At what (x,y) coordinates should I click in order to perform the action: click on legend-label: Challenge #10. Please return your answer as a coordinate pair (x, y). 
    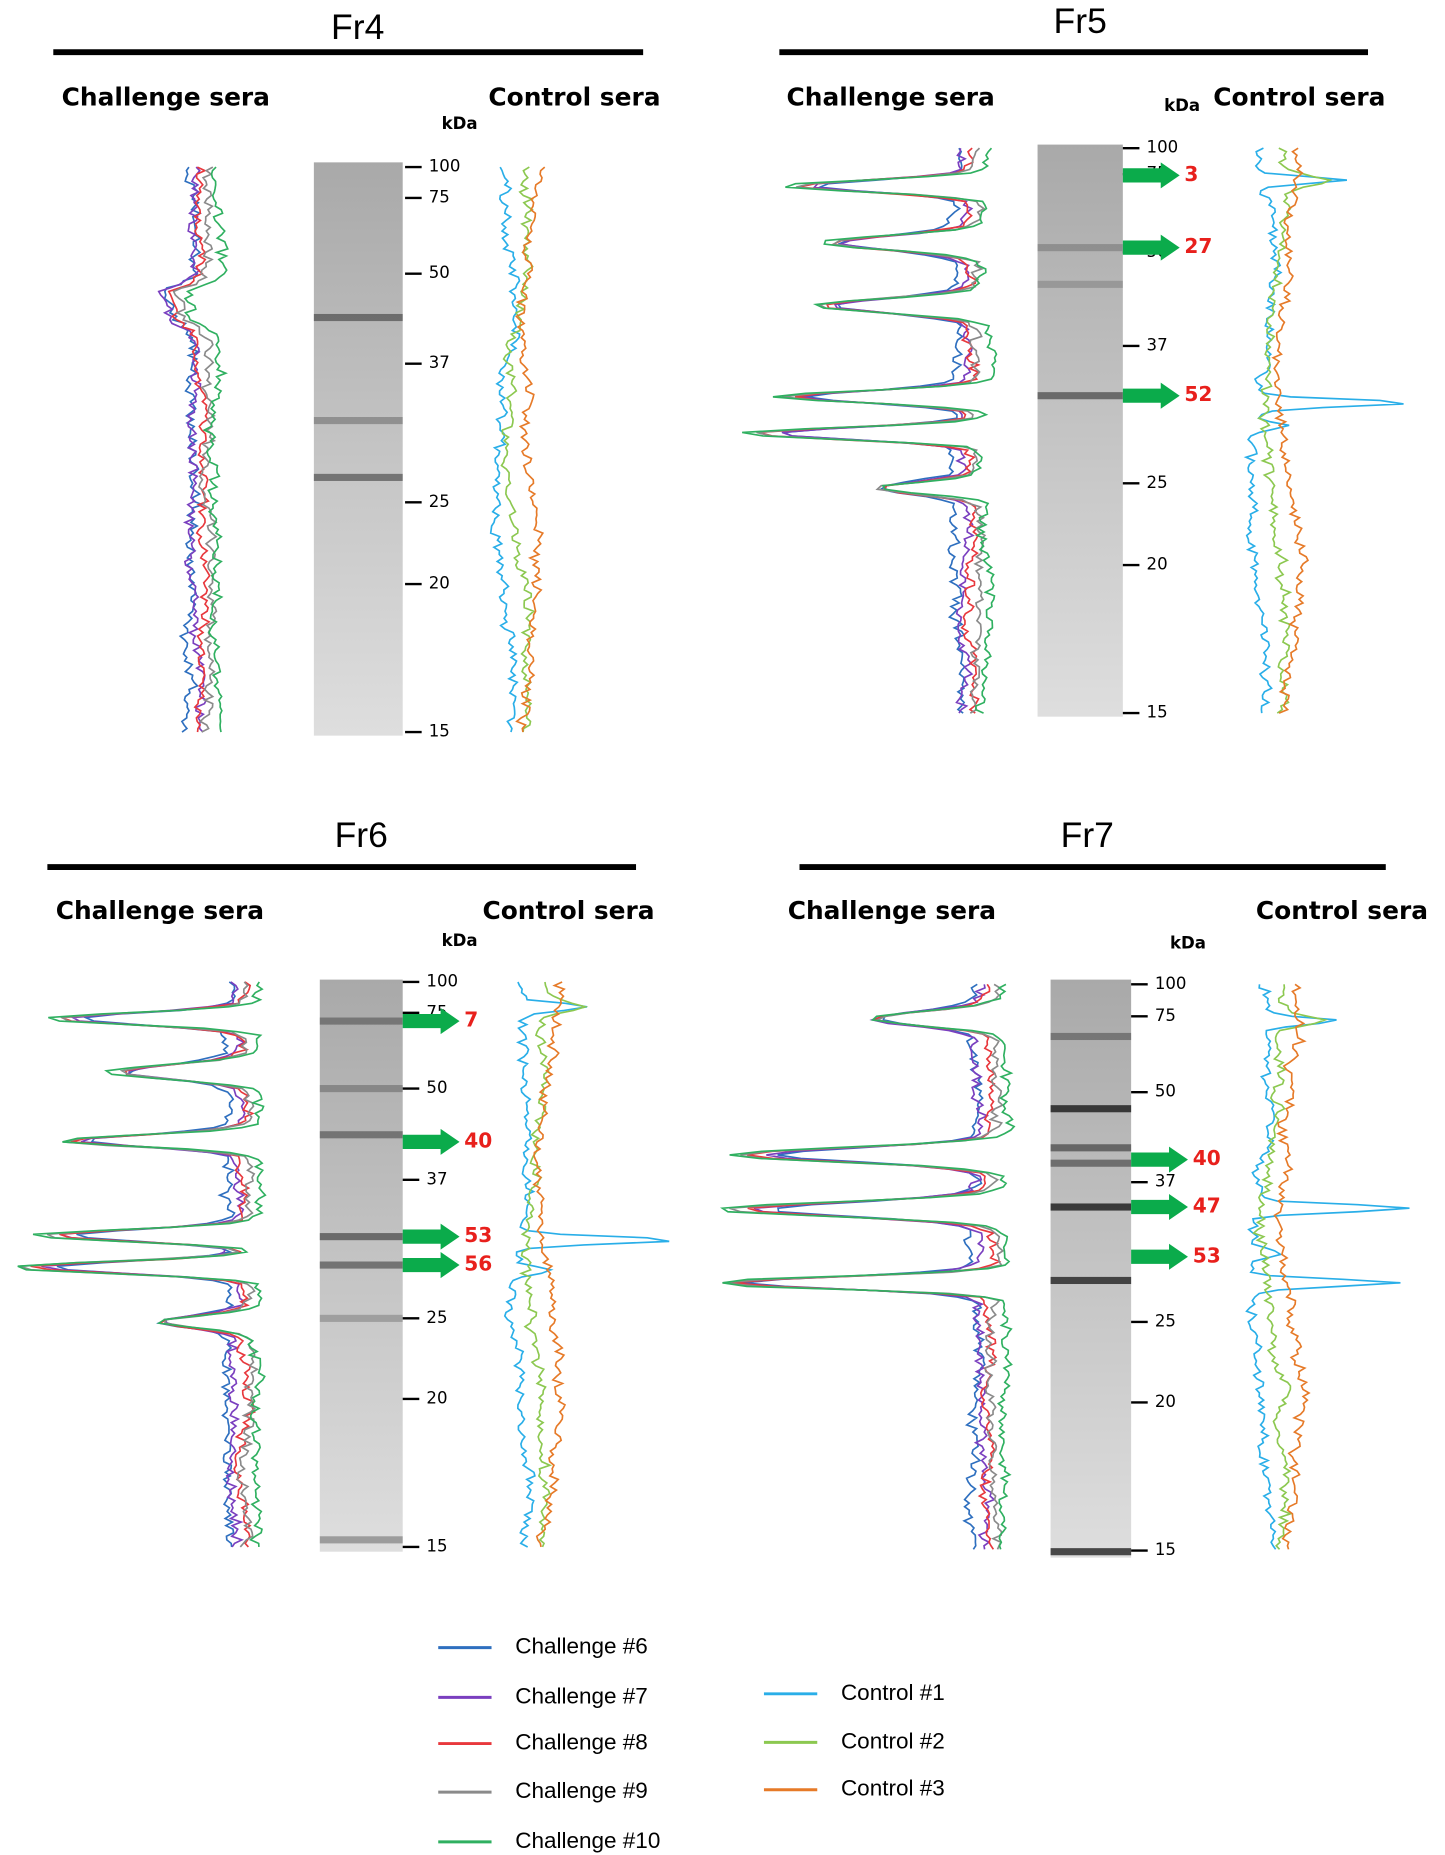
    Looking at the image, I should click on (587, 1840).